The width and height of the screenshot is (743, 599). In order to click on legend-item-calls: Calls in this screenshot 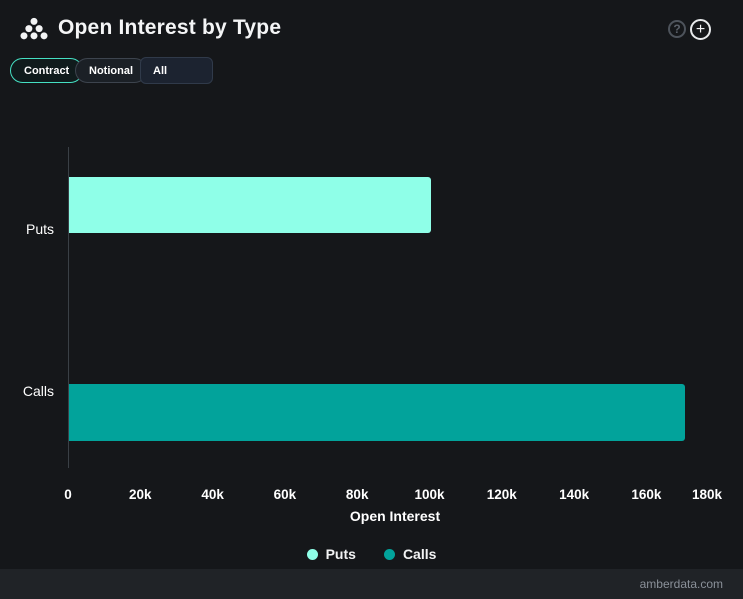, I will do `click(410, 554)`.